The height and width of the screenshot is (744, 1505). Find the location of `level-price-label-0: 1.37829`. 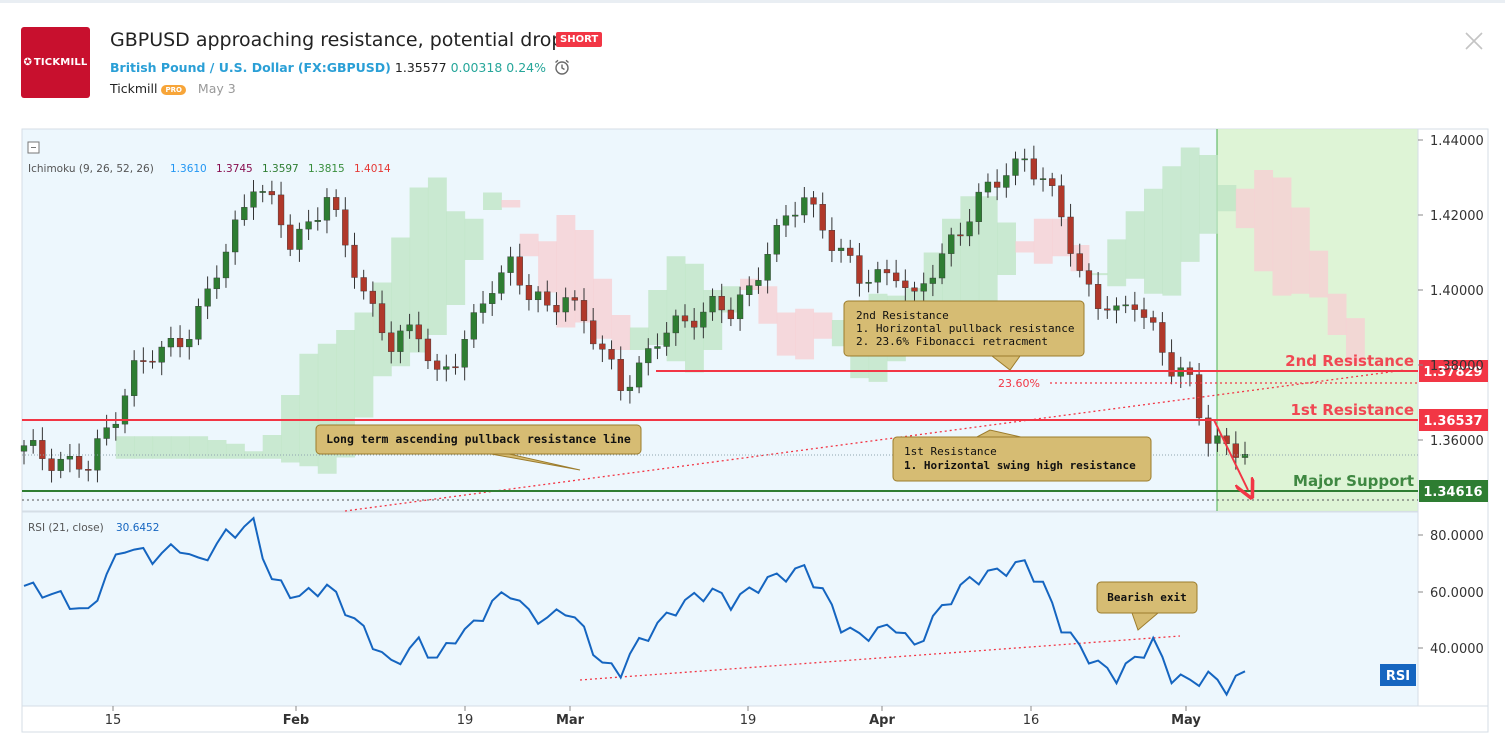

level-price-label-0: 1.37829 is located at coordinates (1452, 372).